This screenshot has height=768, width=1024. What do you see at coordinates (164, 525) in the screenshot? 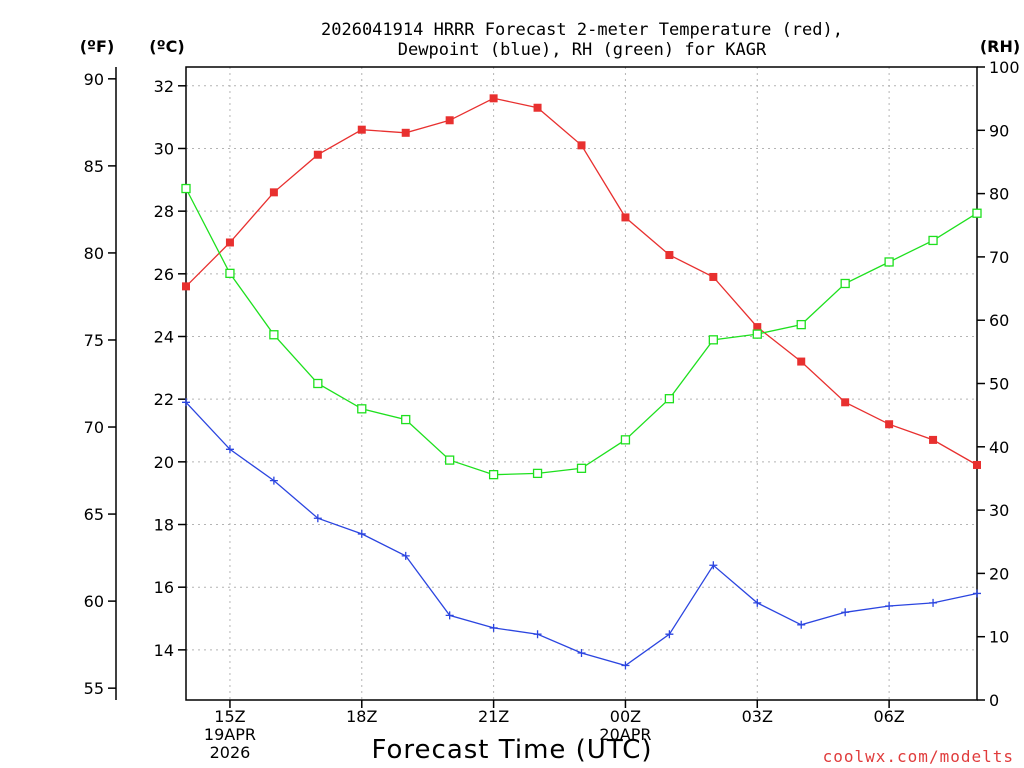
I see `celsius-tick-label: 18` at bounding box center [164, 525].